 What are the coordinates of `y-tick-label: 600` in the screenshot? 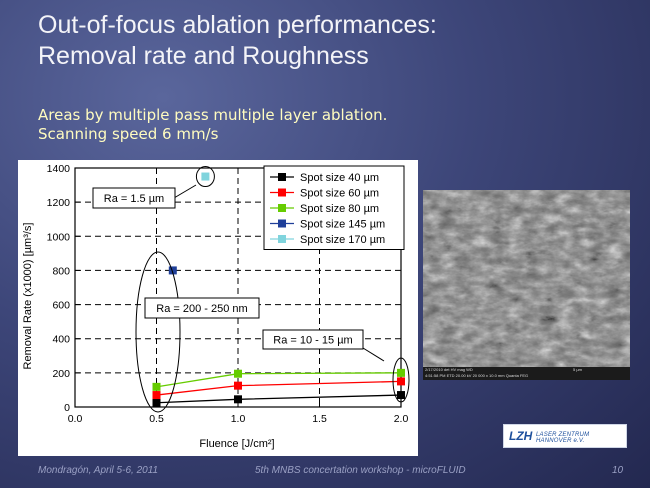 It's located at (61, 306).